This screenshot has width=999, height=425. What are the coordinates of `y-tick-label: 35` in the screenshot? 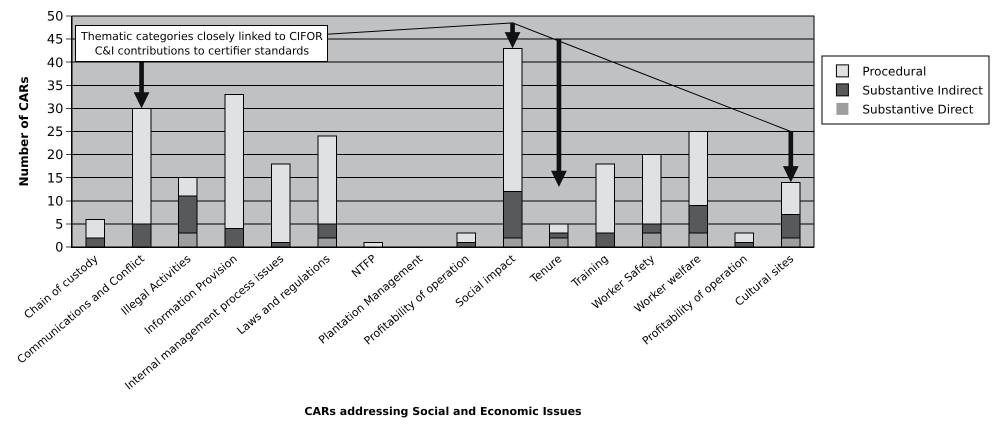 It's located at (55, 86).